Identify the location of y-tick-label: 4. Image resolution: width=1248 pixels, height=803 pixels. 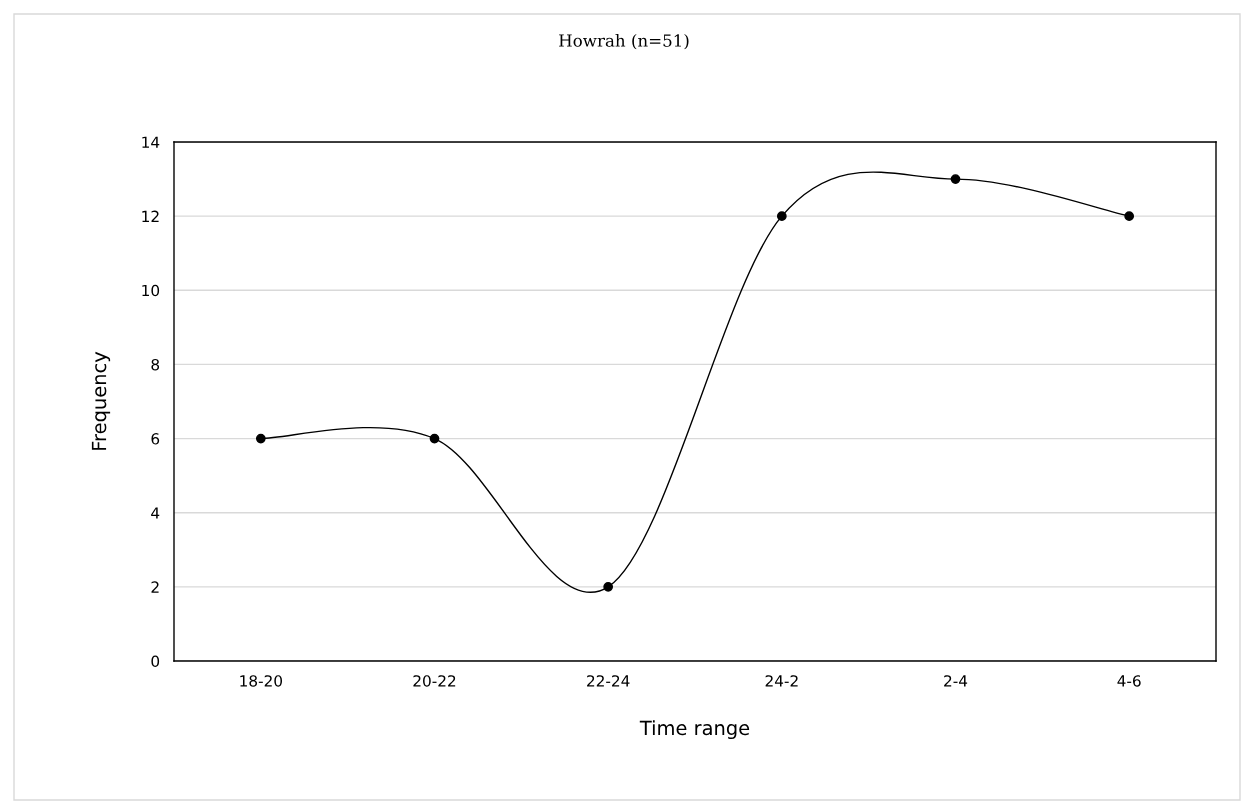
(155, 513).